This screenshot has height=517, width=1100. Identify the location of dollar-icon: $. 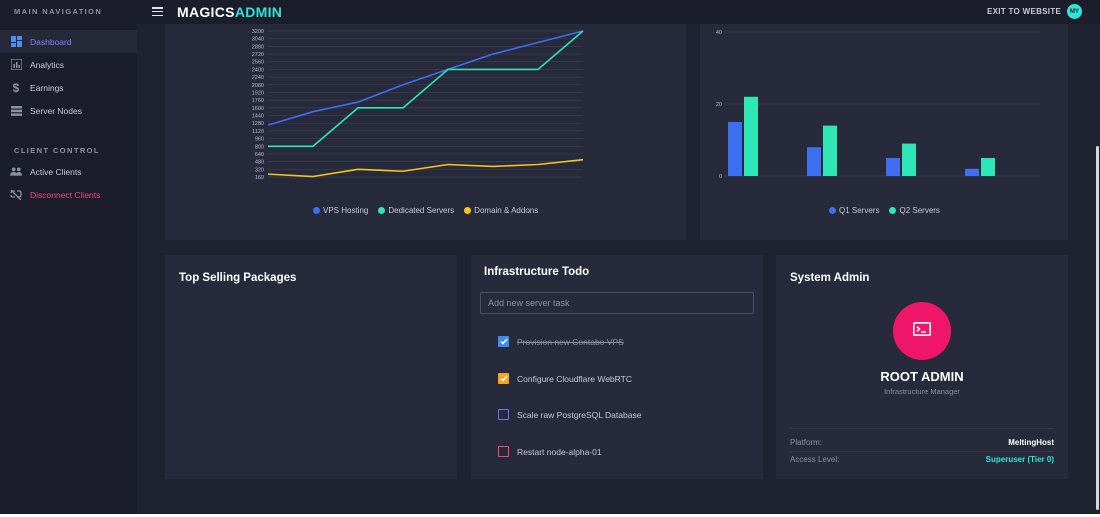
(16, 87).